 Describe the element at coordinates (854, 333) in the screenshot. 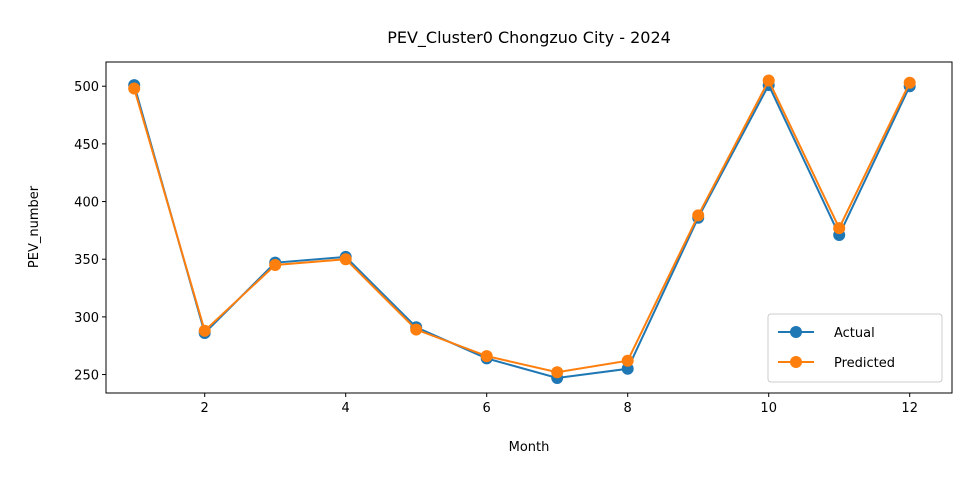

I see `legend-label-actual: Actual` at that location.